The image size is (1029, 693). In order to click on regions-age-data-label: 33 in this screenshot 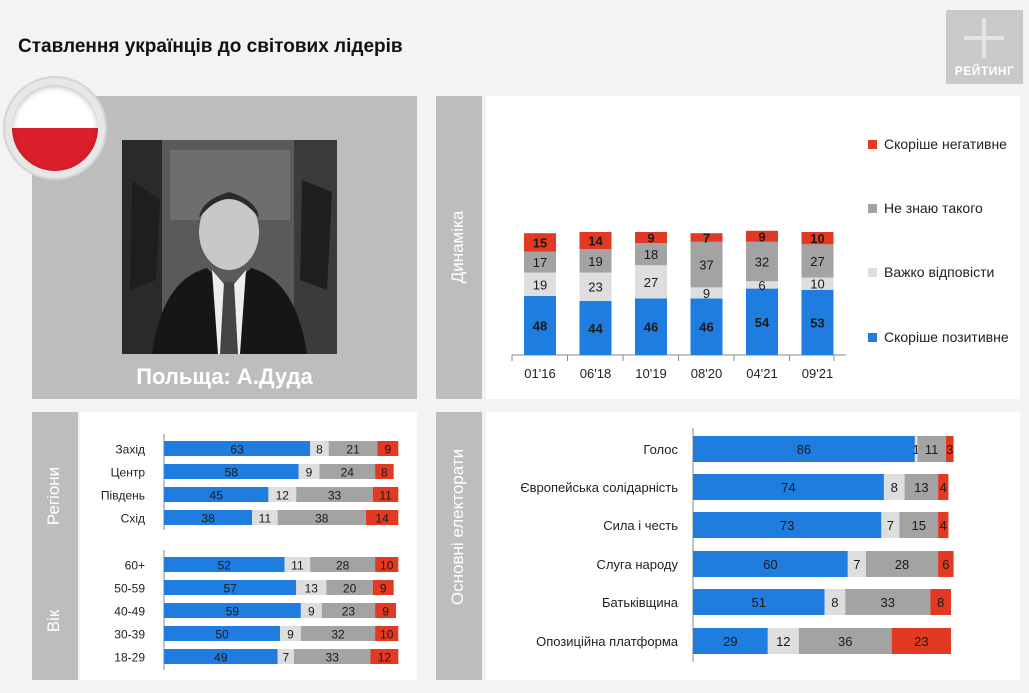, I will do `click(333, 658)`.